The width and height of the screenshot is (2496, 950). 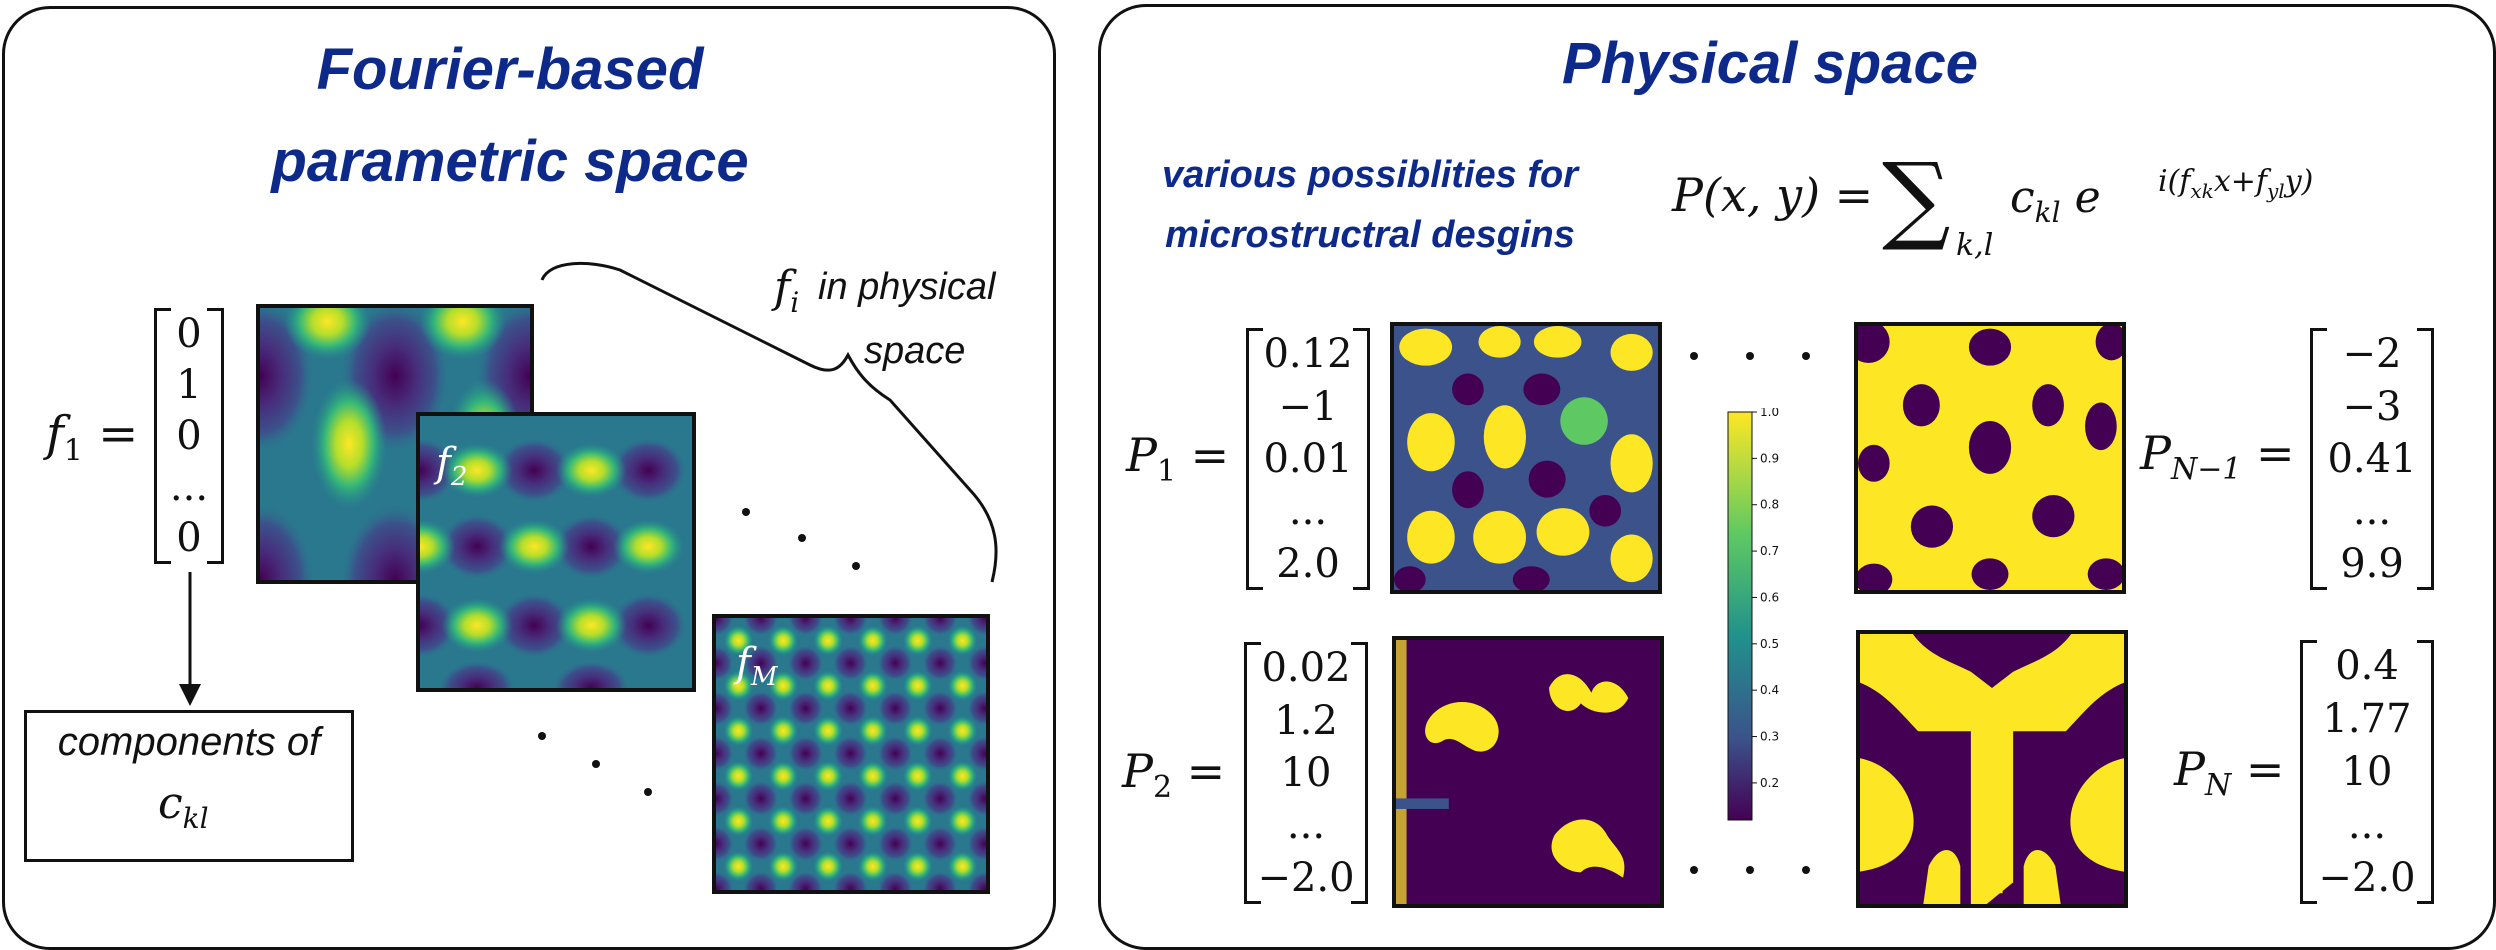 What do you see at coordinates (183, 806) in the screenshot?
I see `ckl-label: ckl` at bounding box center [183, 806].